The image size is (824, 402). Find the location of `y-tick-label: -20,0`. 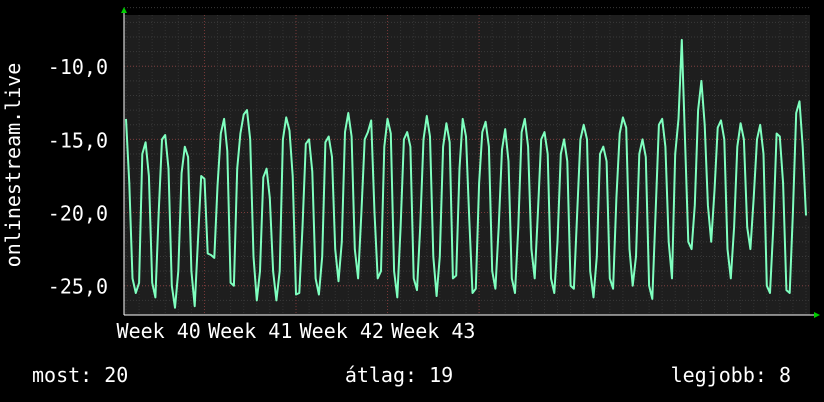

y-tick-label: -20,0 is located at coordinates (78, 214).